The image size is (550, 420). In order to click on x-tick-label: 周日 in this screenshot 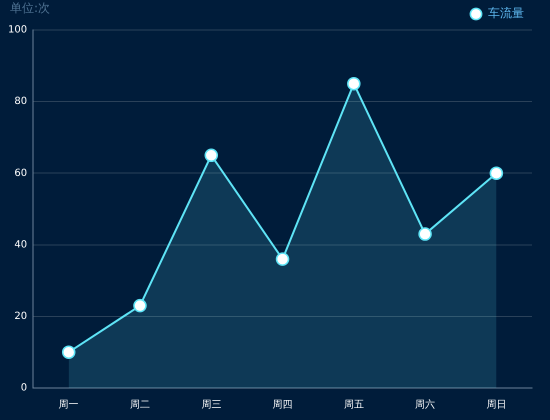, I will do `click(496, 405)`.